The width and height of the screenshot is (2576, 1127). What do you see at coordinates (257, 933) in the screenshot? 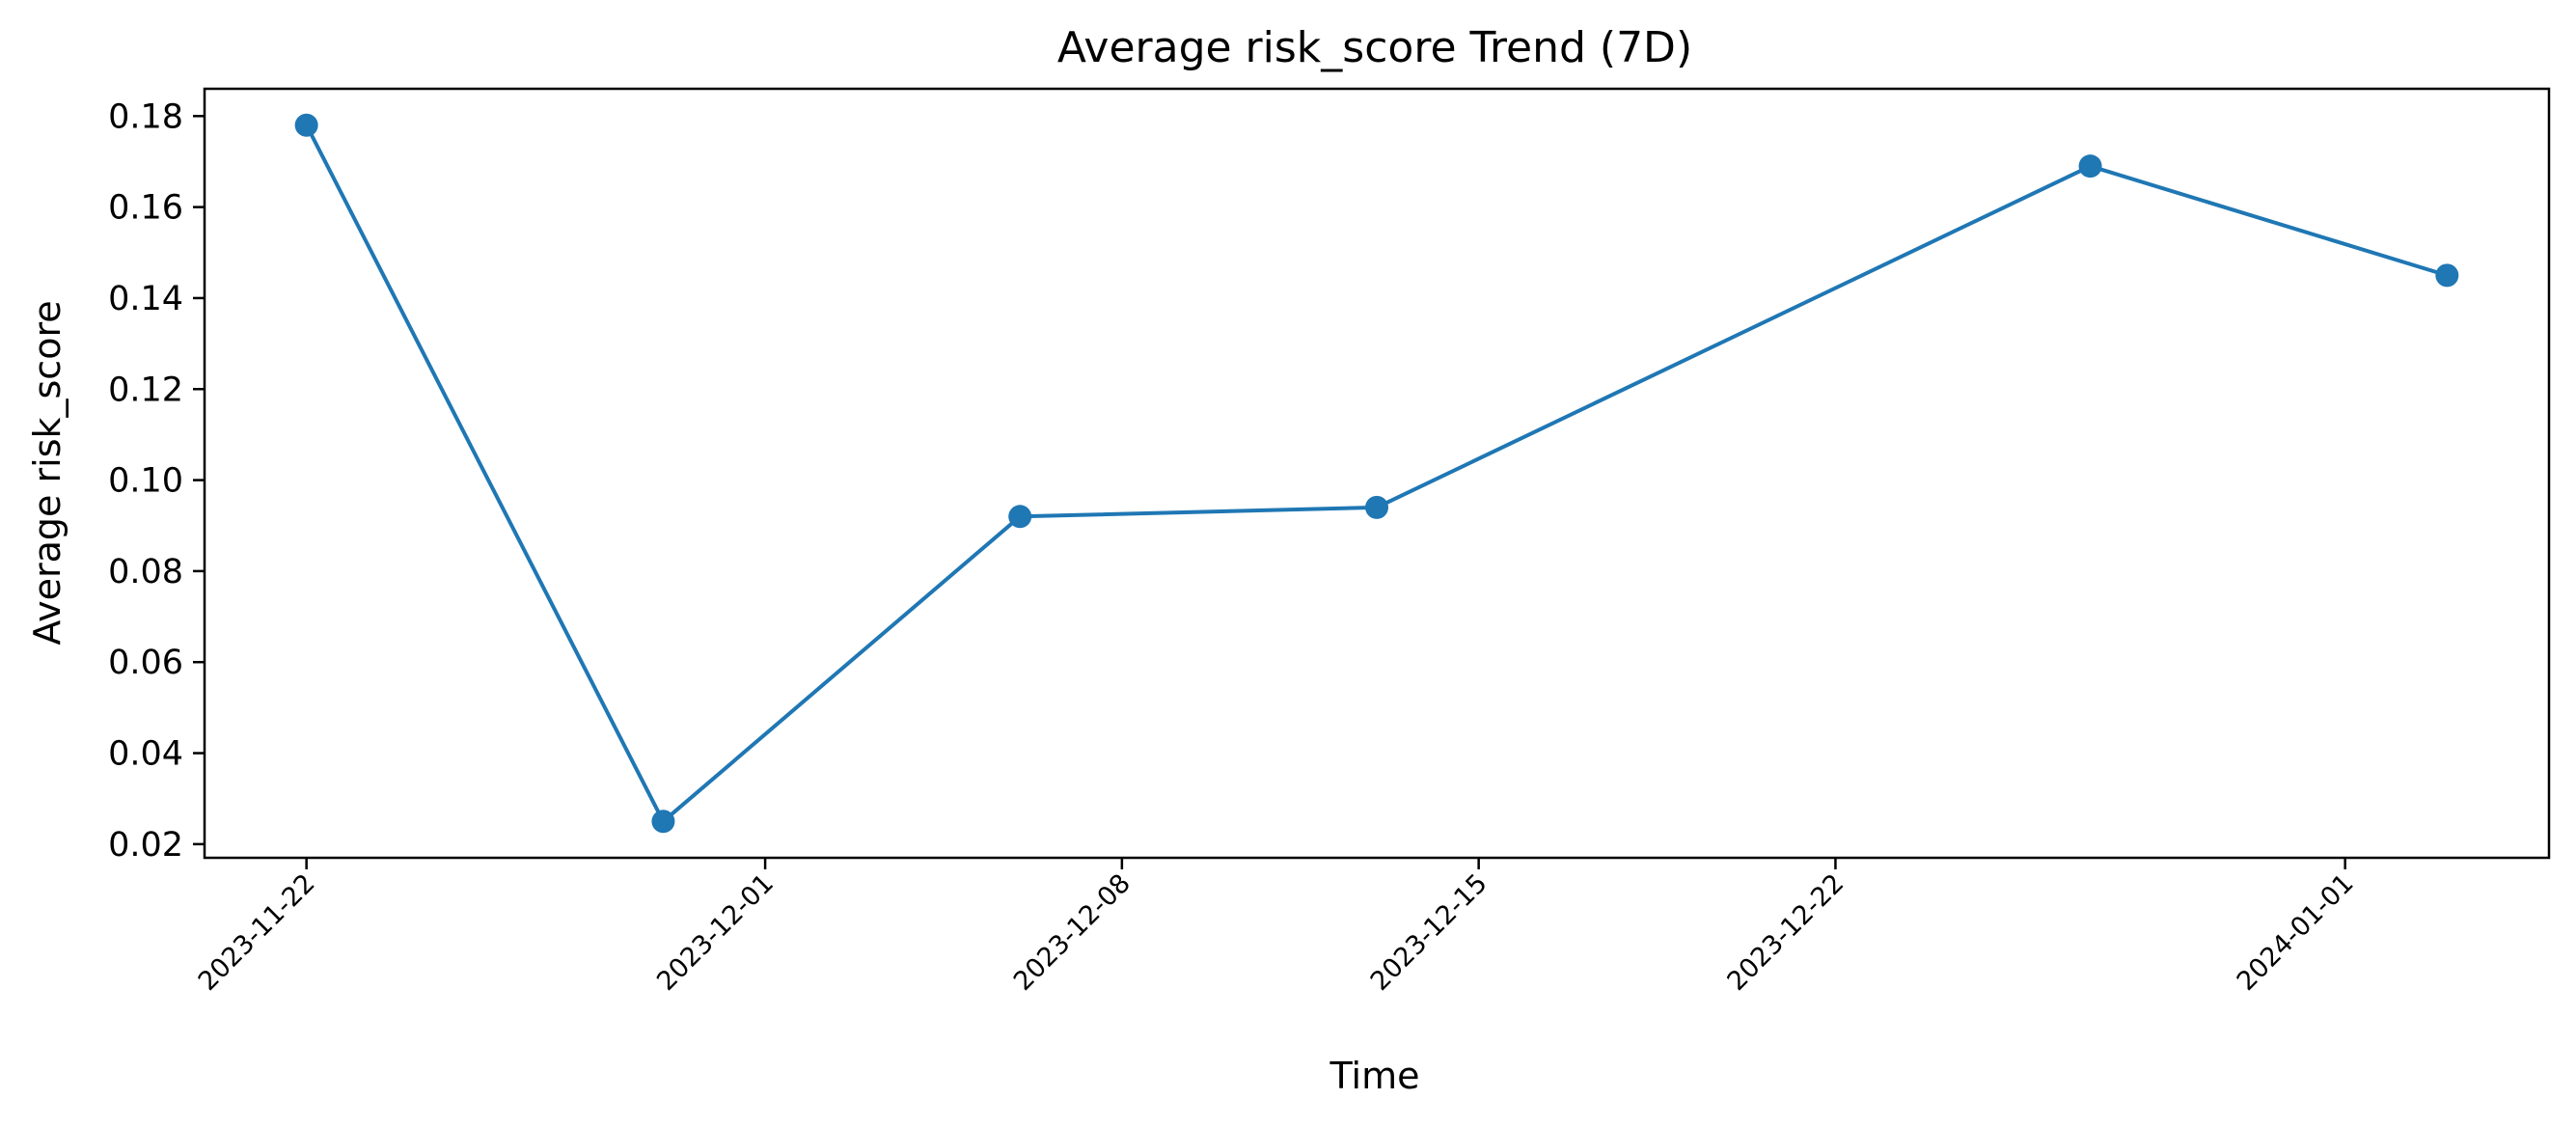
I see `x-tick-label: 2023-11-22` at bounding box center [257, 933].